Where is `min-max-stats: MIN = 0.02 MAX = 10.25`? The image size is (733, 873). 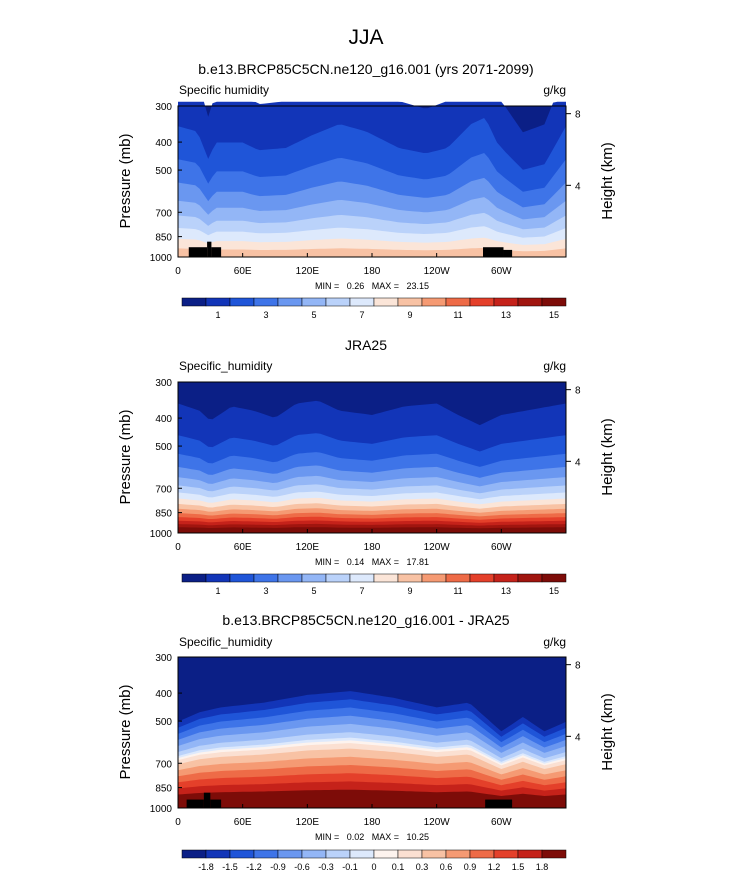
min-max-stats: MIN = 0.02 MAX = 10.25 is located at coordinates (372, 837).